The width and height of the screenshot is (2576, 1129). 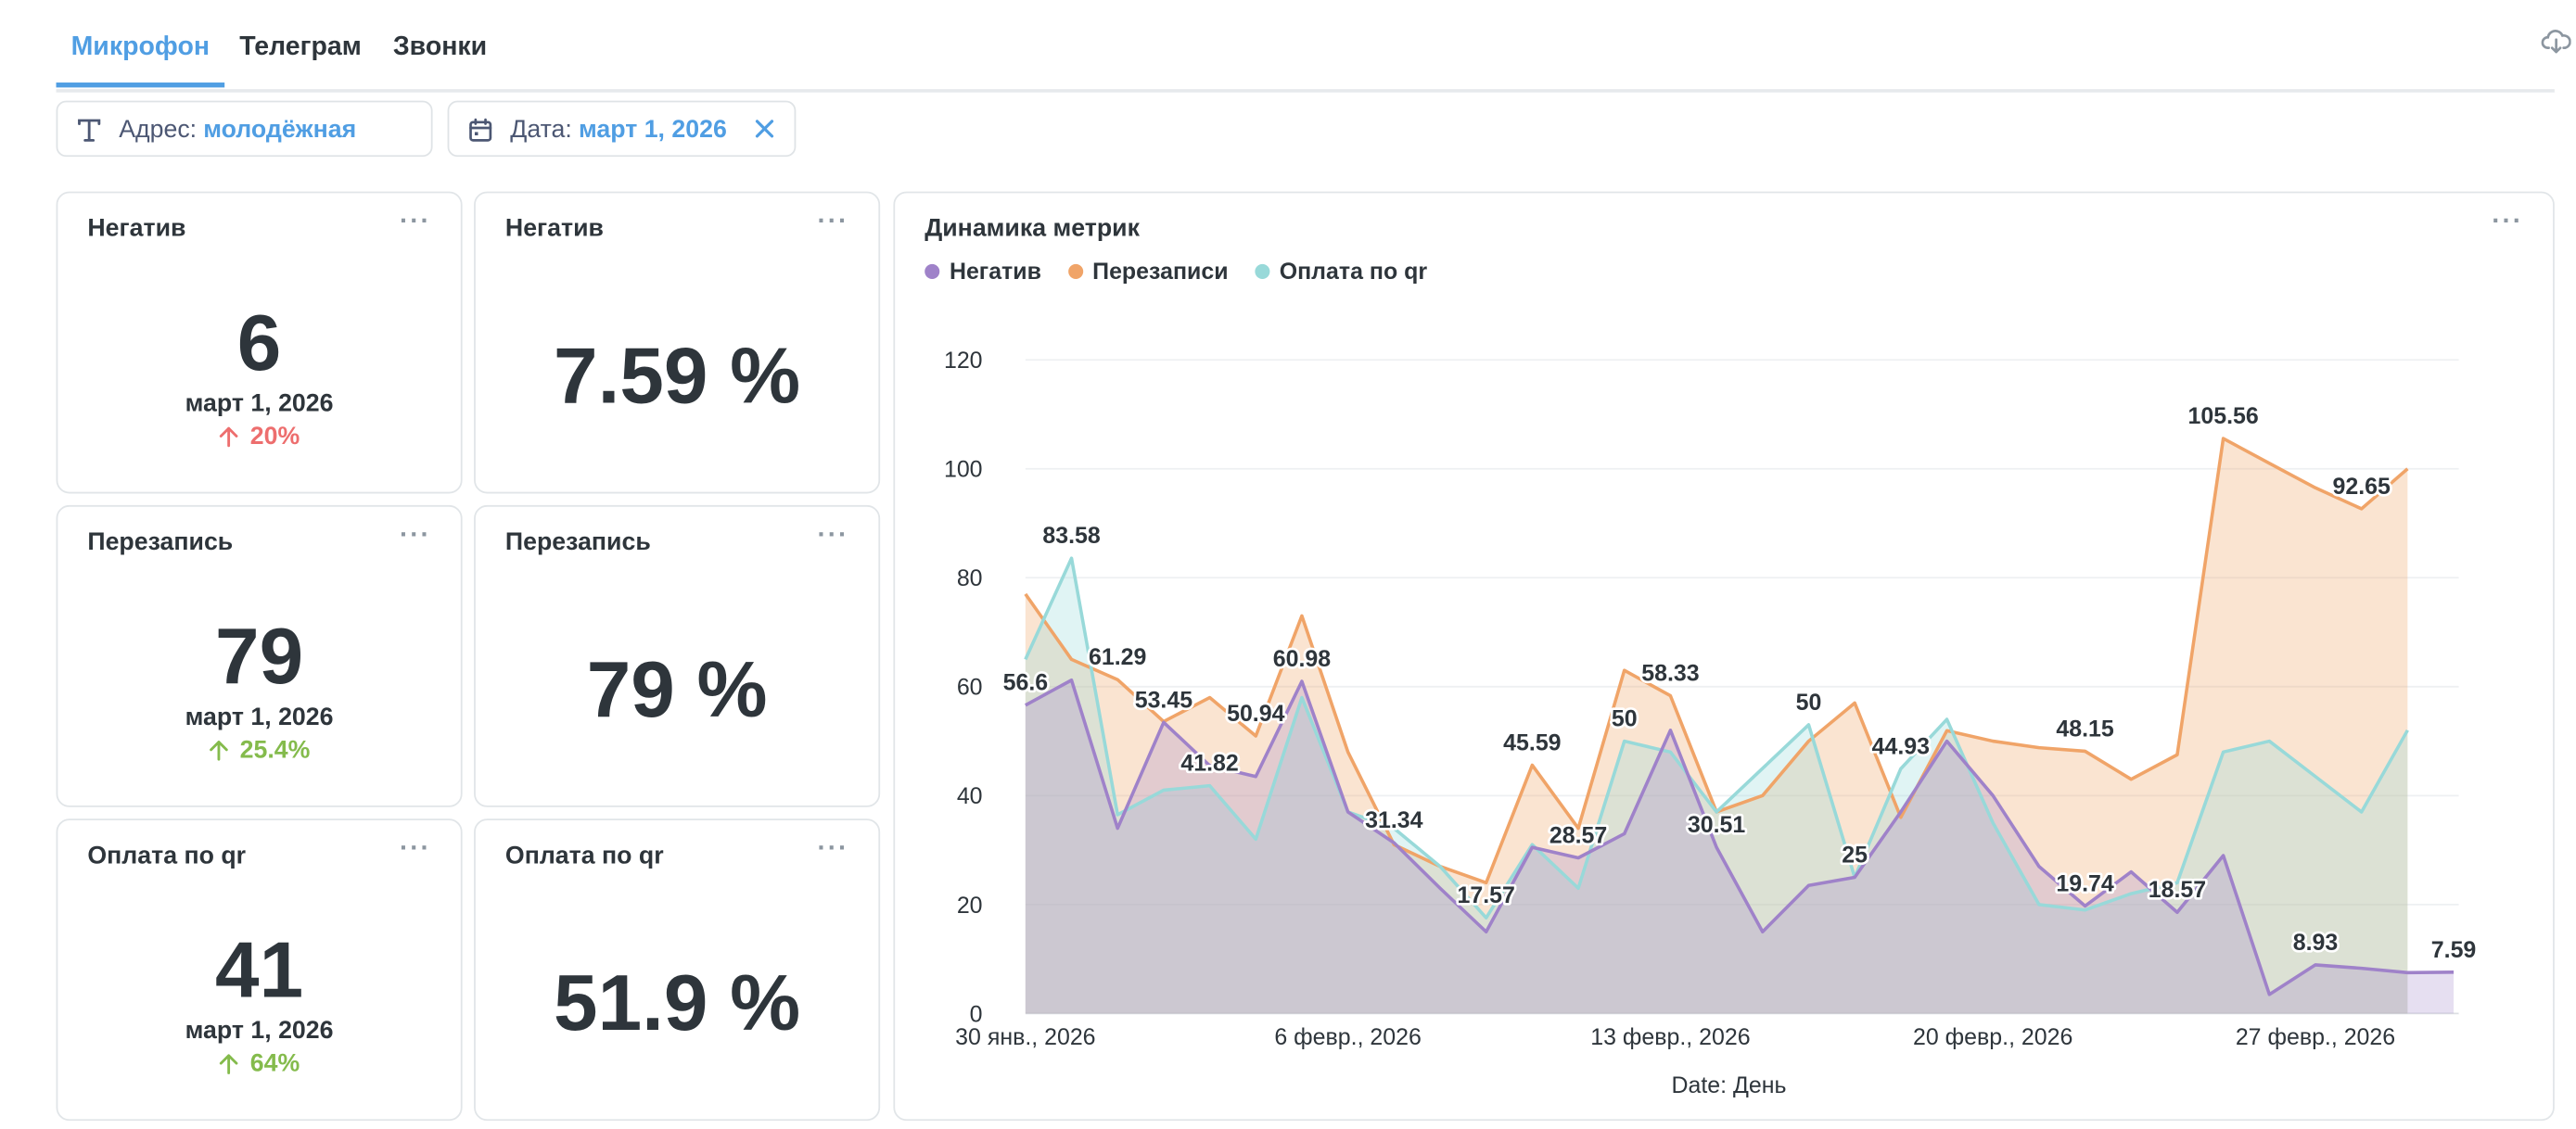 I want to click on tab-bar, so click(x=1305, y=46).